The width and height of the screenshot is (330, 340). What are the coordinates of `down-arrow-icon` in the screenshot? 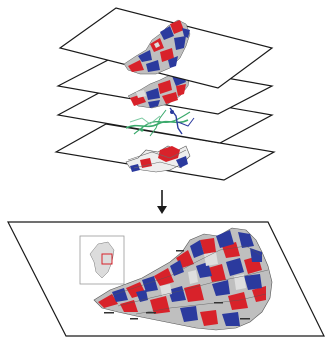 It's located at (162, 202).